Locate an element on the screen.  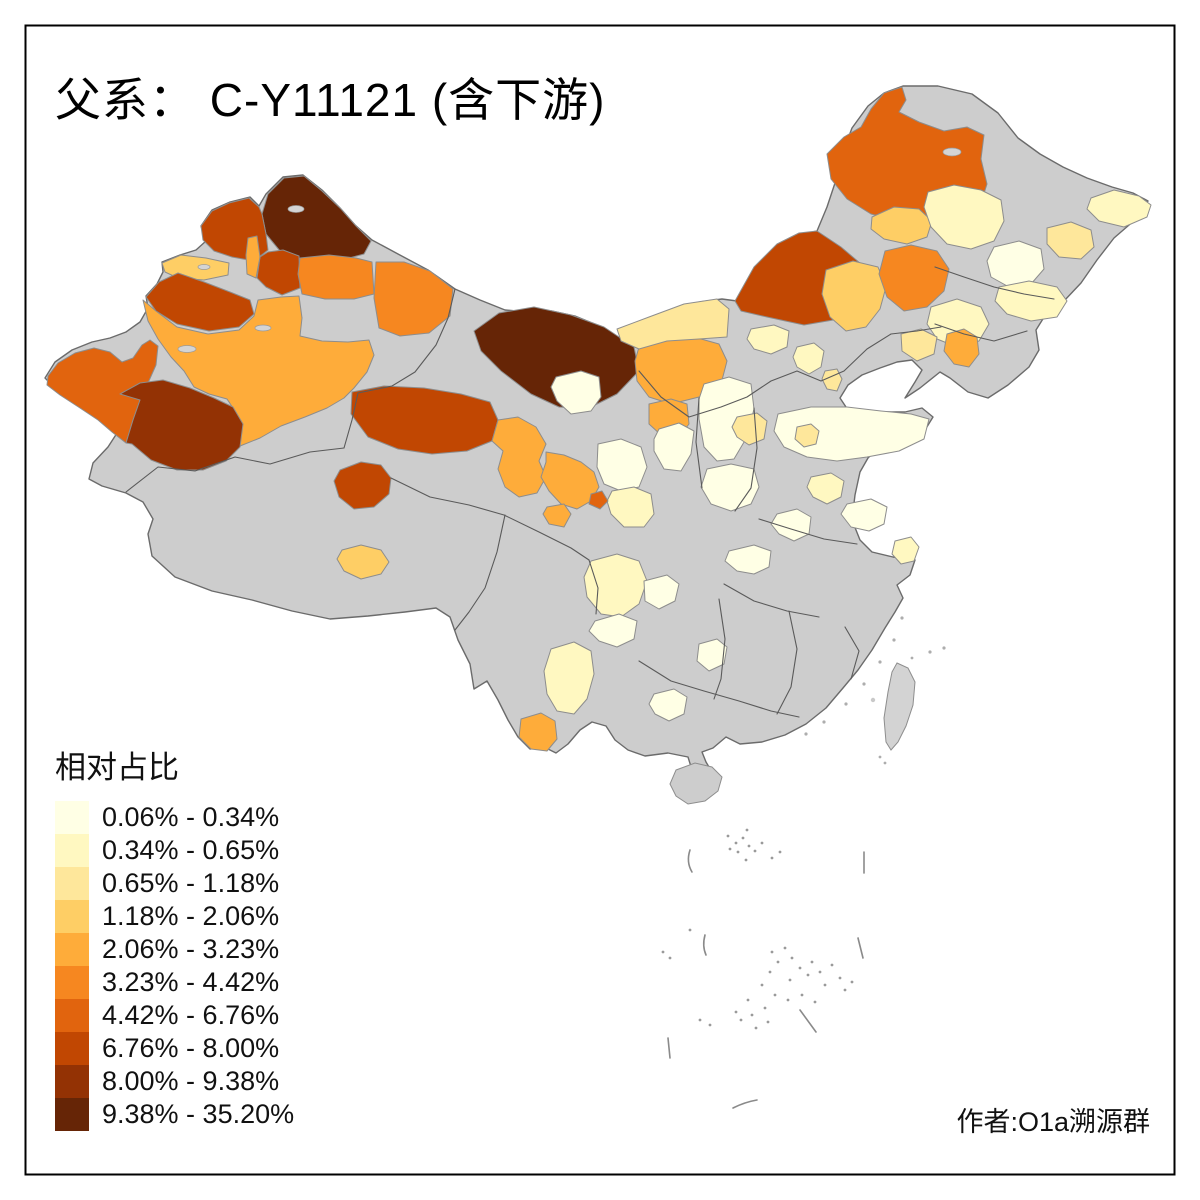
south-china-sea-islands is located at coordinates (757, 929).